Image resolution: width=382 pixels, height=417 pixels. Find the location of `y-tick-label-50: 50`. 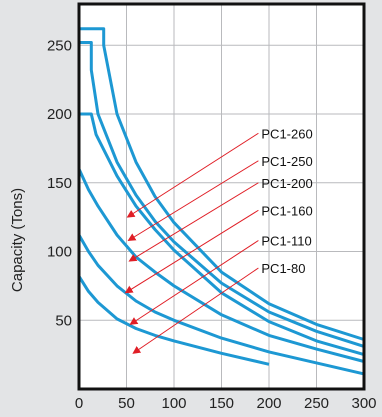

y-tick-label-50: 50 is located at coordinates (63, 320).